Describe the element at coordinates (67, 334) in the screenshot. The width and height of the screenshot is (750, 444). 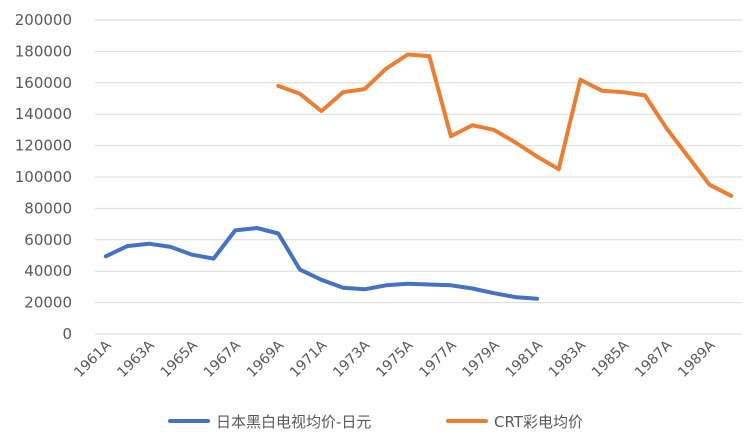
I see `y-tick-label: 0` at that location.